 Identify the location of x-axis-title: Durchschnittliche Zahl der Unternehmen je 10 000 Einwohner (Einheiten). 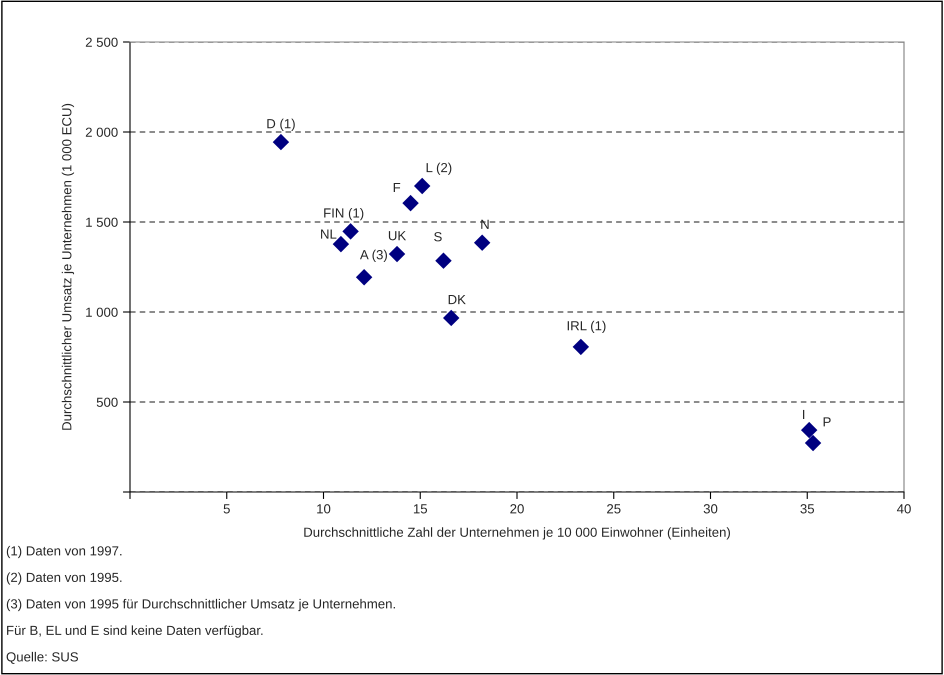
(517, 533).